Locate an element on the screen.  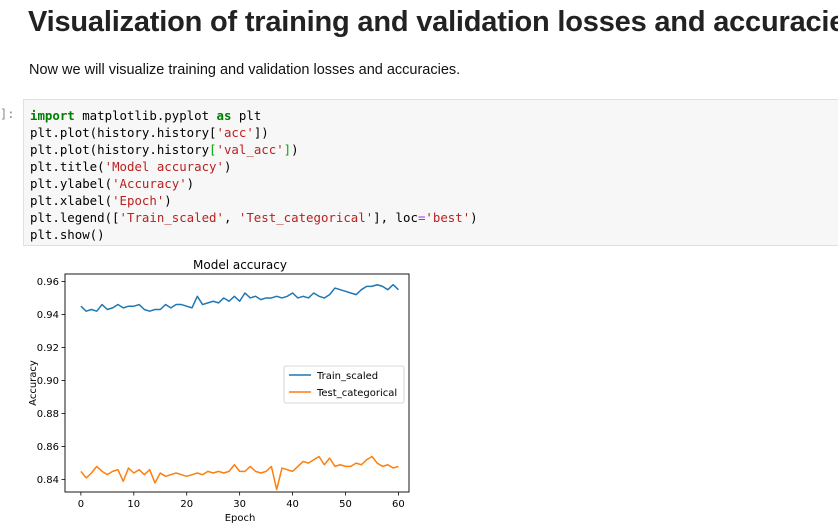
code-token: plt.xlabel( is located at coordinates (71, 200).